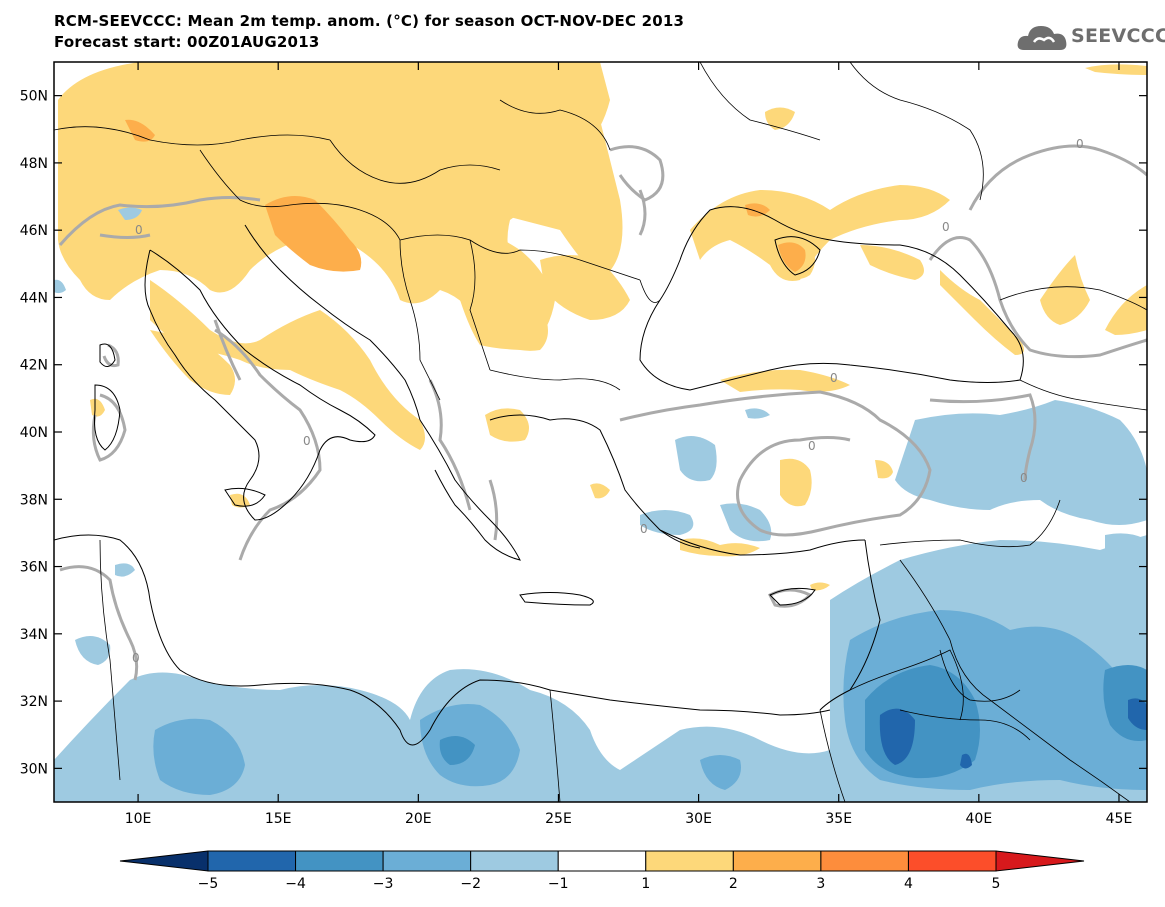  I want to click on colorbar-label: 3, so click(820, 884).